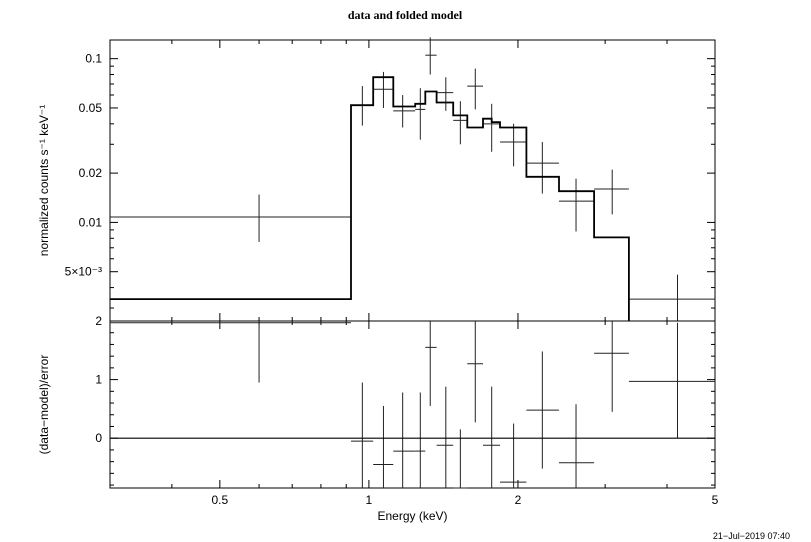 The image size is (811, 542). What do you see at coordinates (91, 108) in the screenshot?
I see `y-tick-label: 0.05` at bounding box center [91, 108].